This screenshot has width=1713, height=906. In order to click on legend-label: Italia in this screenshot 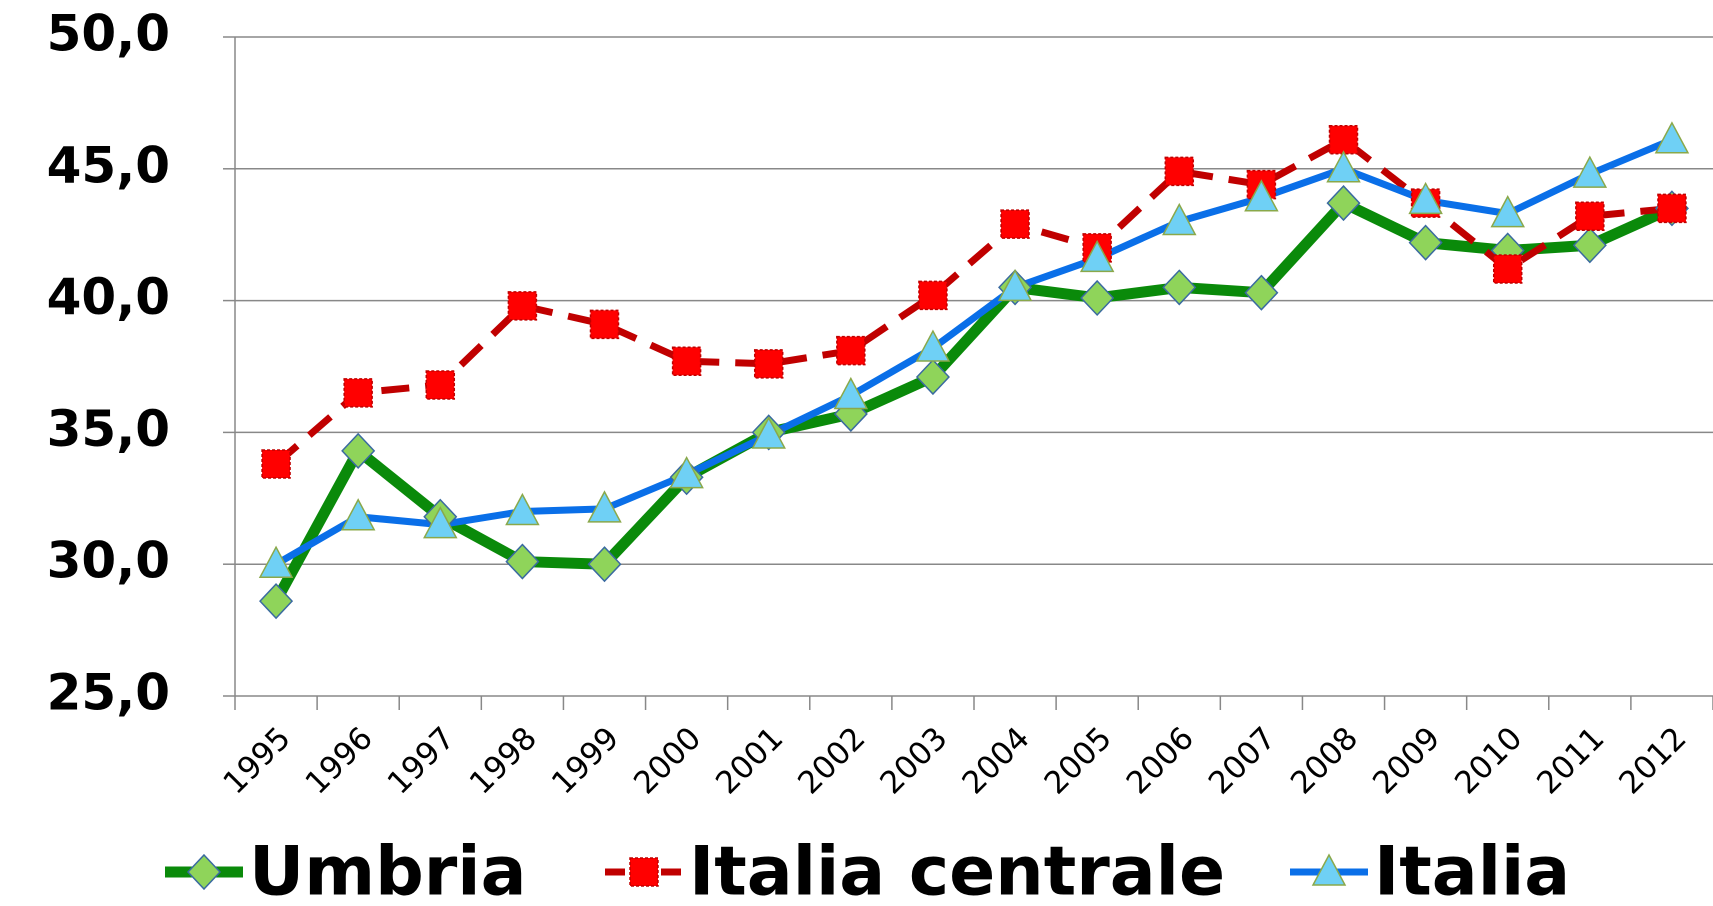, I will do `click(1472, 869)`.